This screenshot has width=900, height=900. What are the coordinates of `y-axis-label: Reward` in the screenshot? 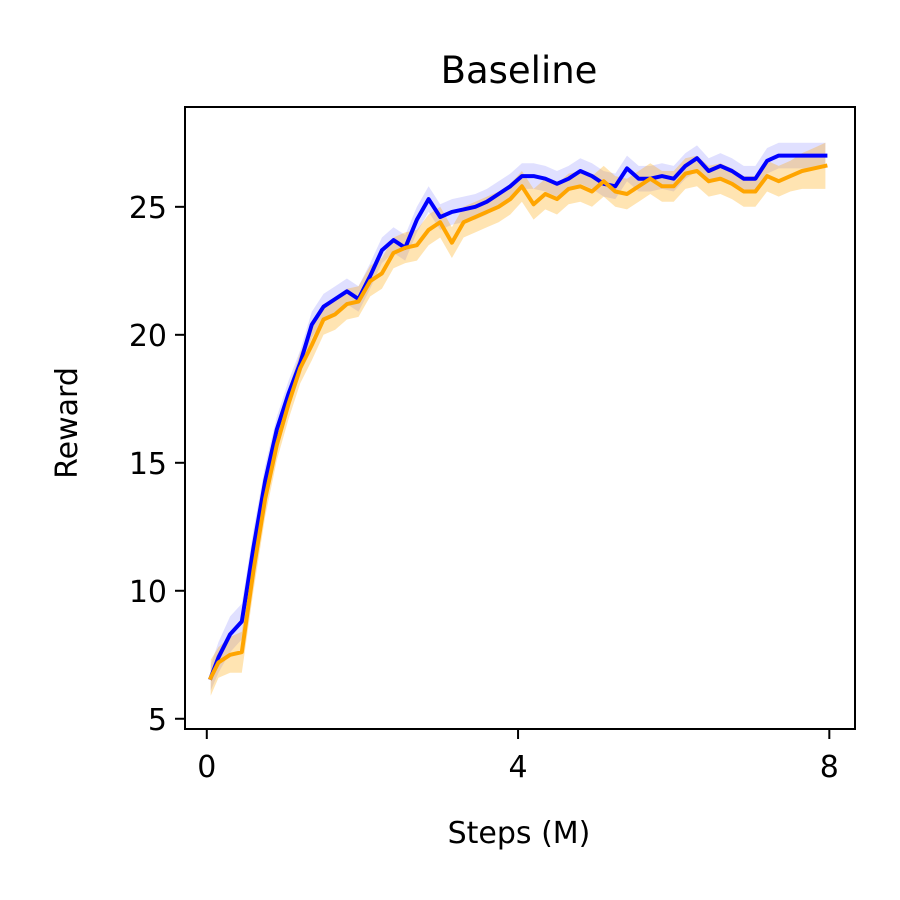 It's located at (67, 423).